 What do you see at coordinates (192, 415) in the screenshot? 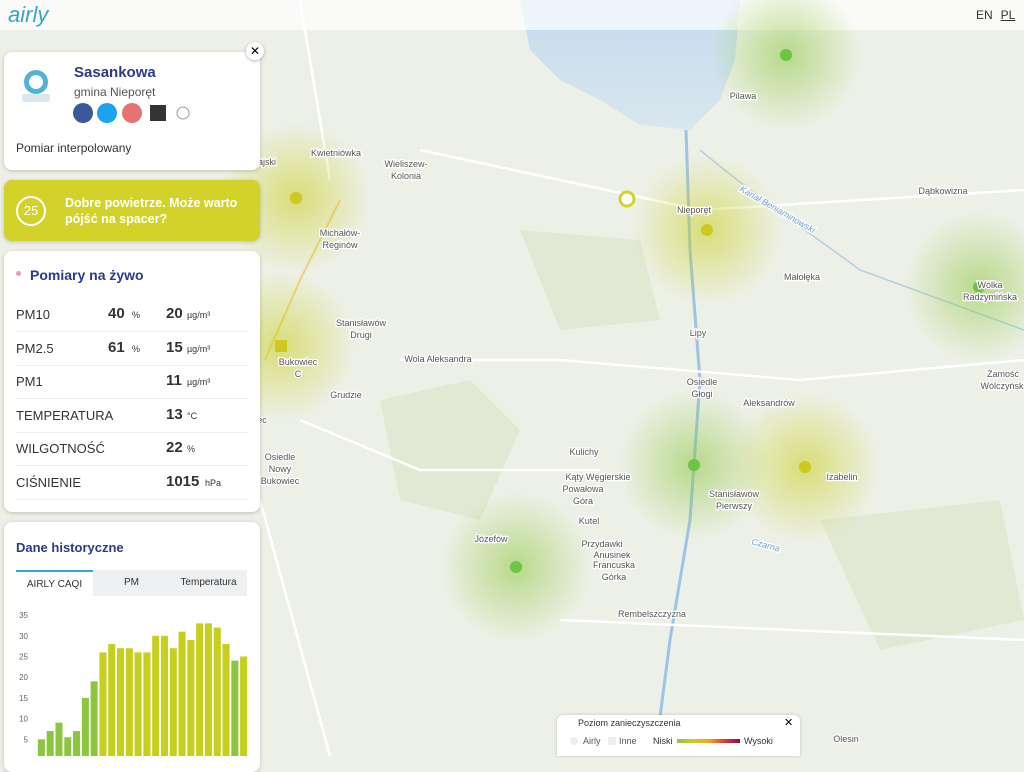
I see `measurement-unit: °C` at bounding box center [192, 415].